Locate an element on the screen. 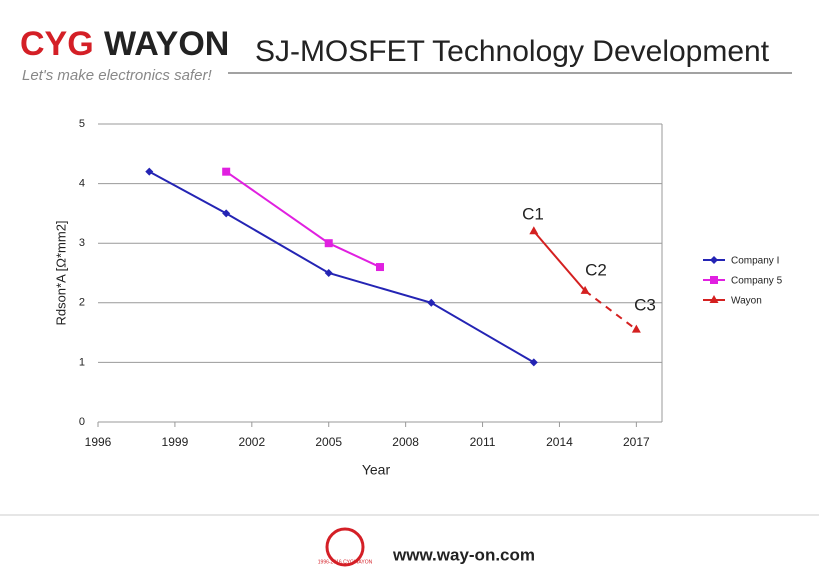 The width and height of the screenshot is (819, 573). tagline: Let's make electronics safer! is located at coordinates (117, 75).